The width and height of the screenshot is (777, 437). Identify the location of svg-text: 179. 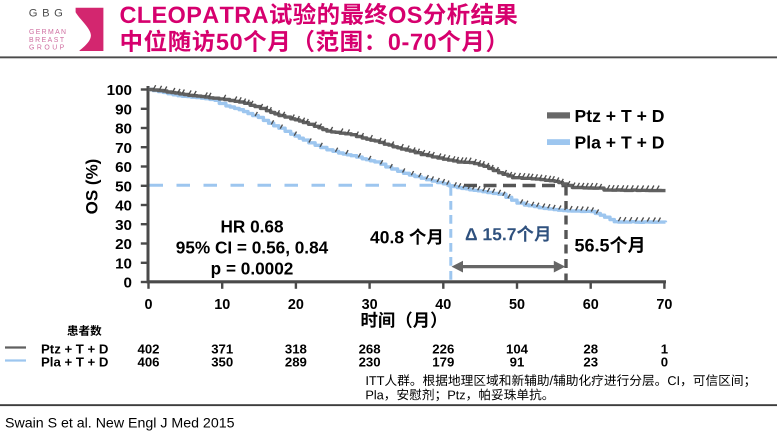
(443, 362).